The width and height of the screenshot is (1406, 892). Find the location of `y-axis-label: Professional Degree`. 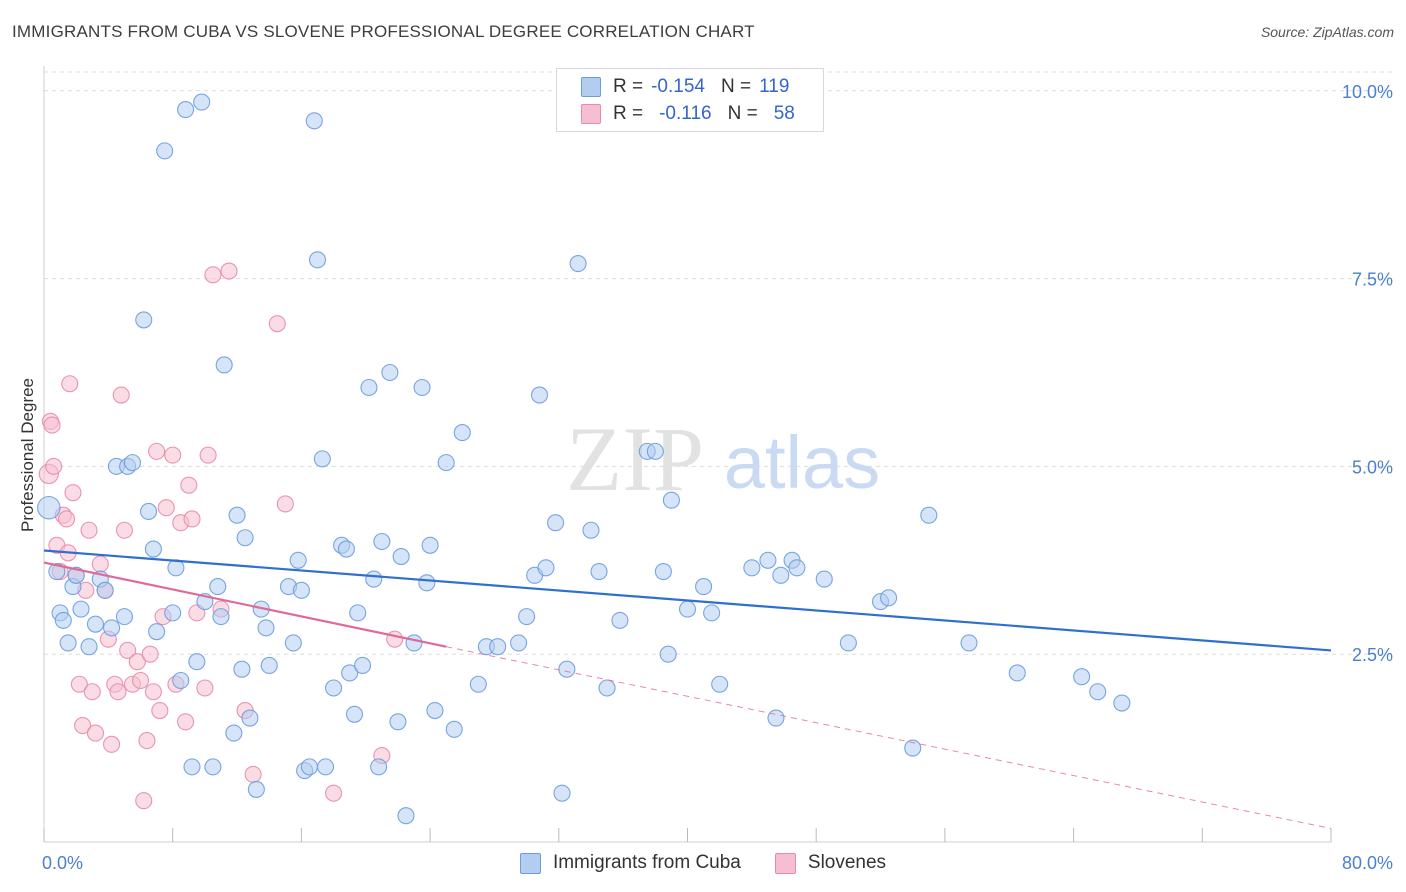

y-axis-label: Professional Degree is located at coordinates (27, 455).